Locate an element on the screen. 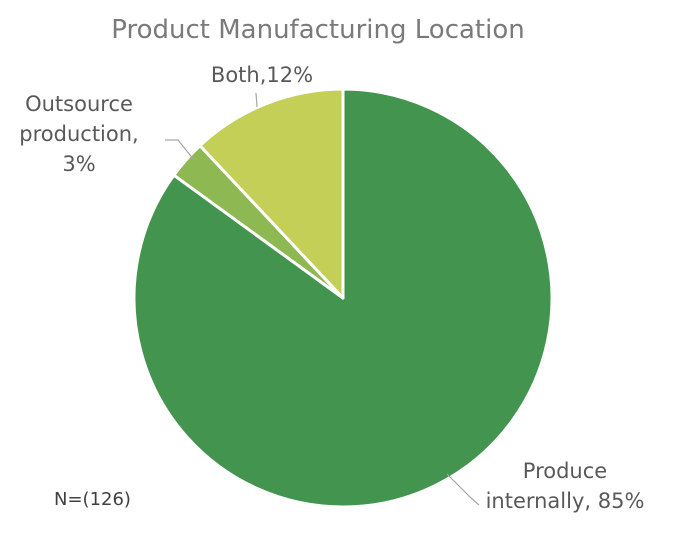 This screenshot has height=542, width=696. chart-title: Product Manufacturing Location is located at coordinates (318, 30).